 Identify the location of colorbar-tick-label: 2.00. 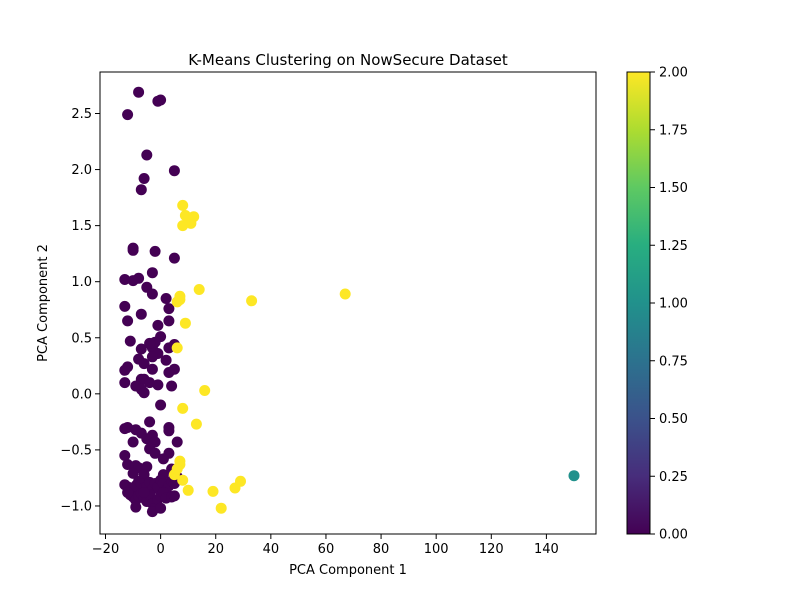
(673, 73).